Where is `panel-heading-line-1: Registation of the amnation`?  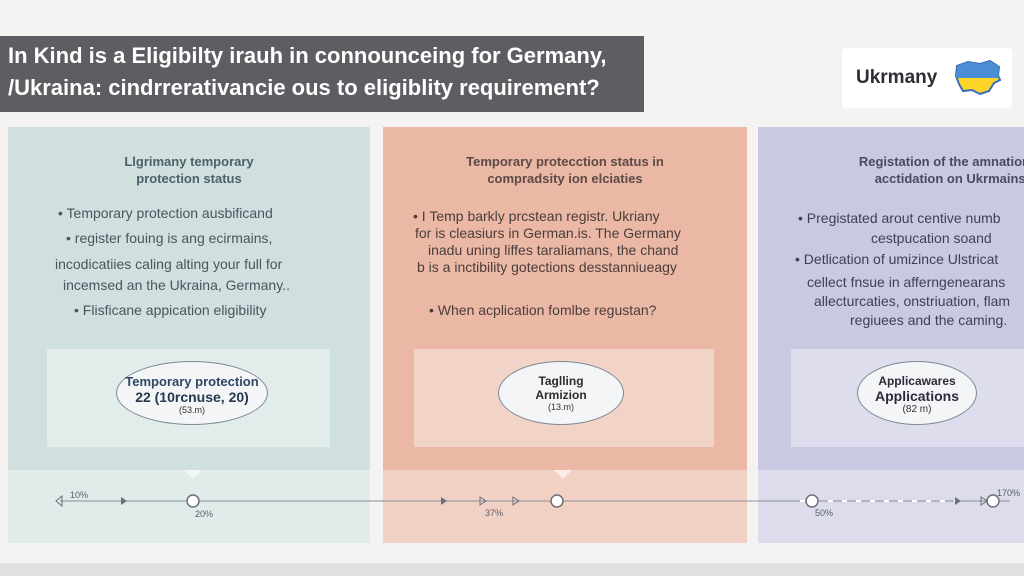
panel-heading-line-1: Registation of the amnation is located at coordinates (941, 161).